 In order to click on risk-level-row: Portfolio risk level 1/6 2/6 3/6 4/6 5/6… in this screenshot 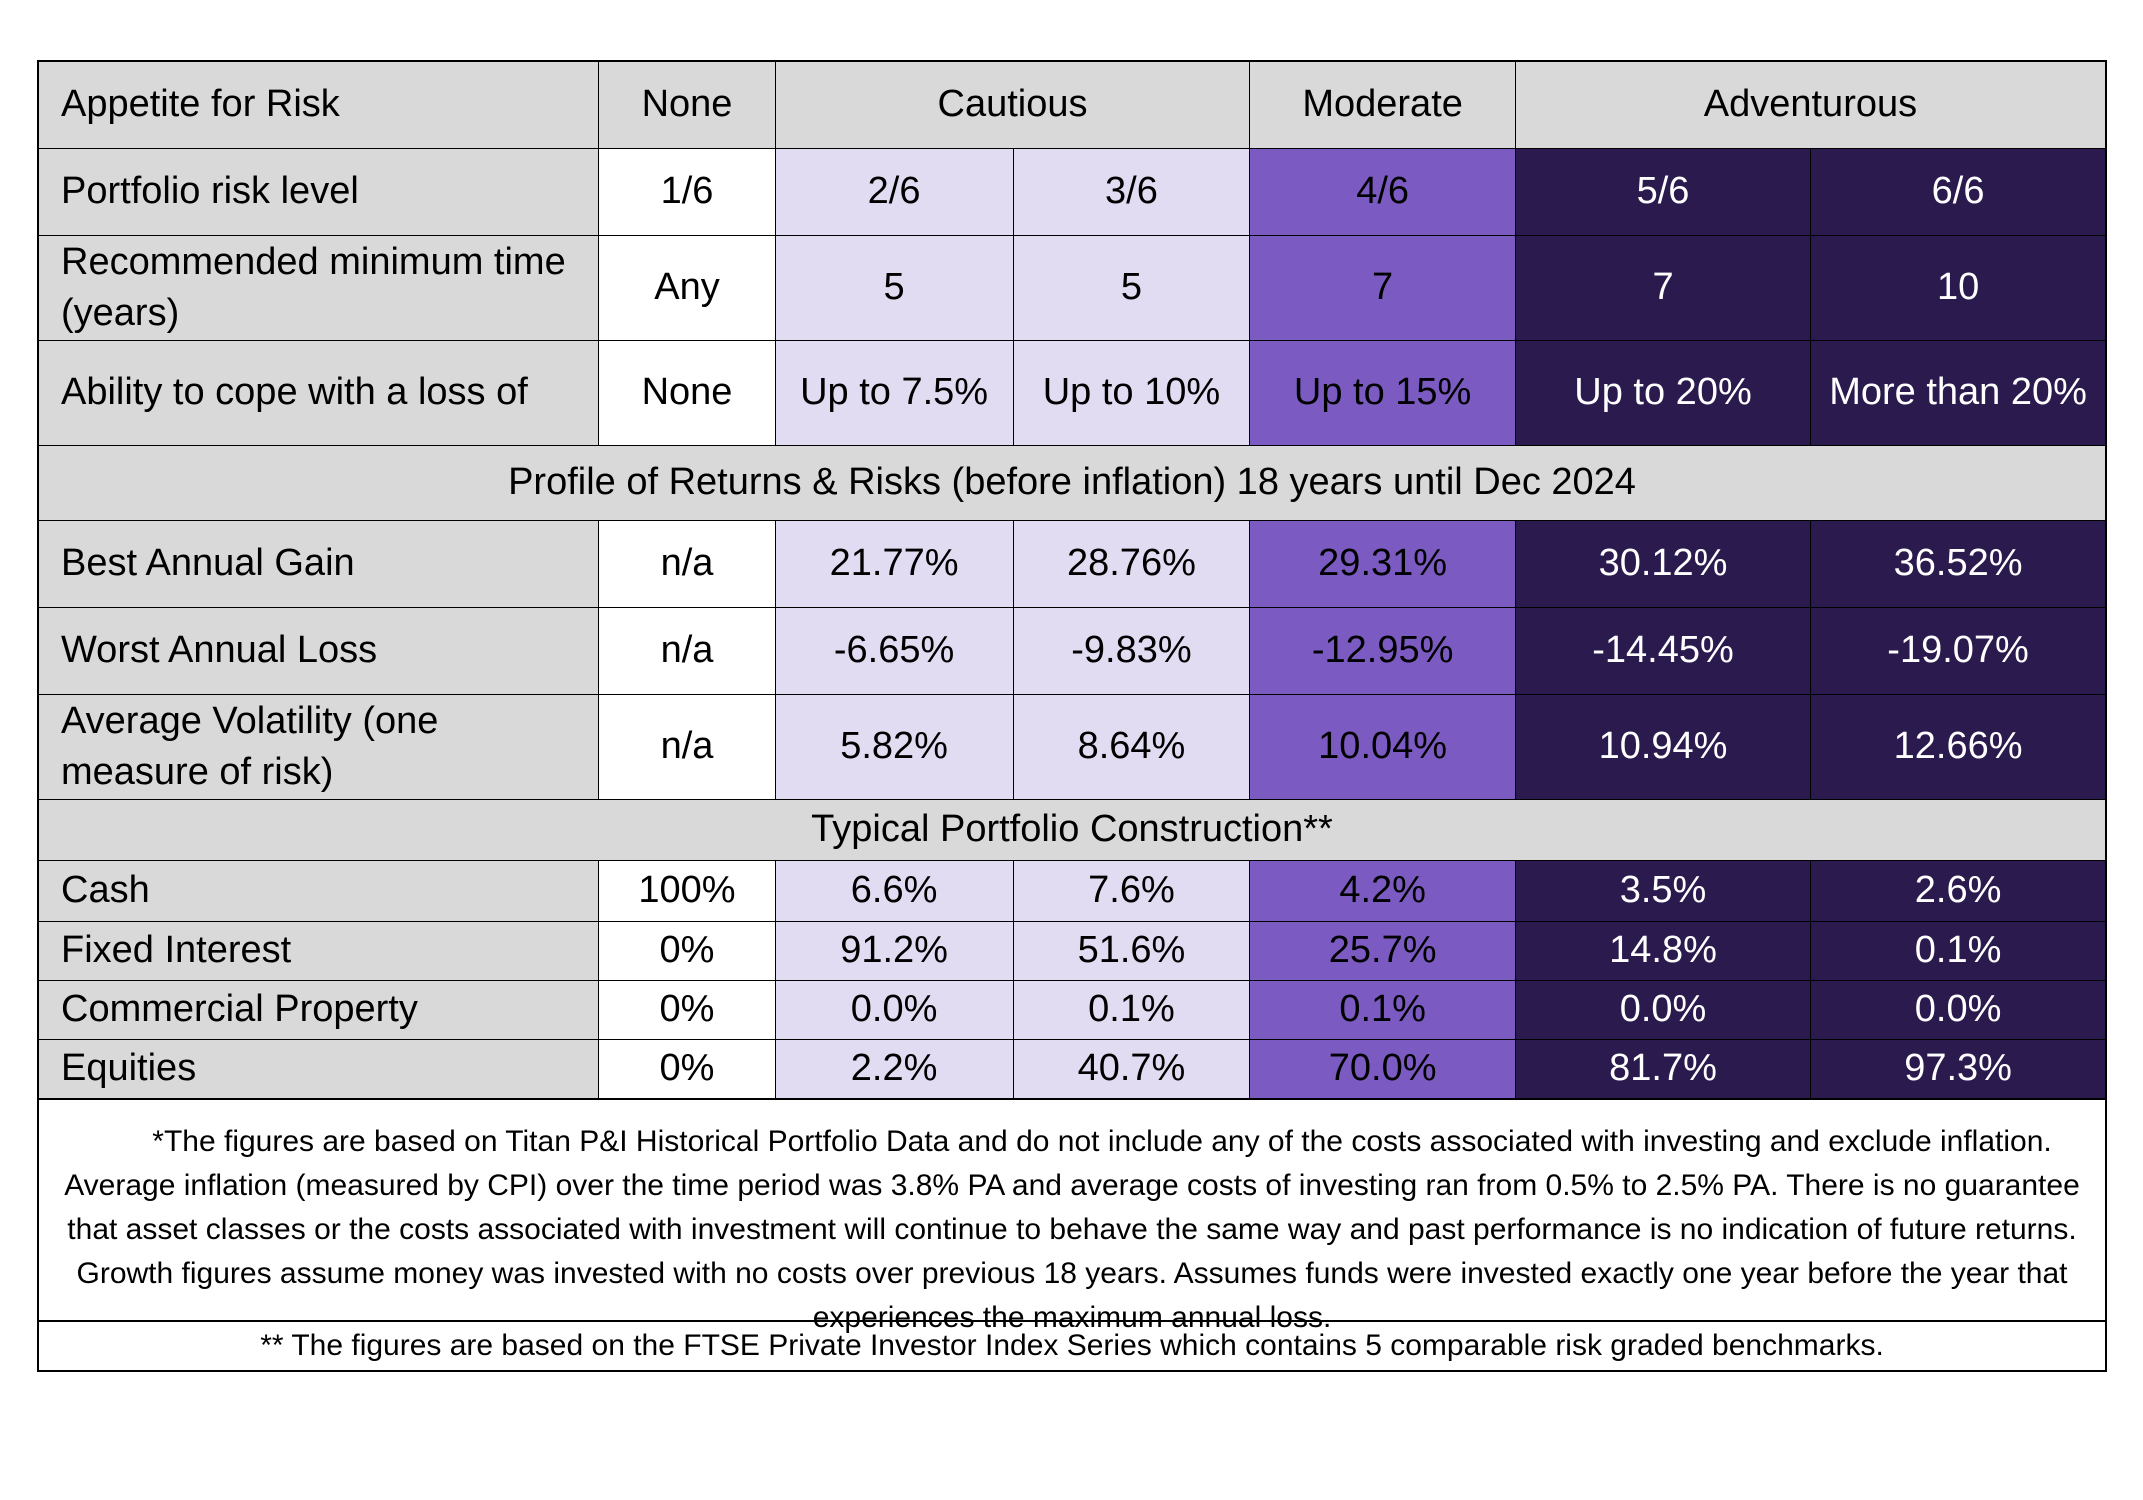, I will do `click(1072, 192)`.